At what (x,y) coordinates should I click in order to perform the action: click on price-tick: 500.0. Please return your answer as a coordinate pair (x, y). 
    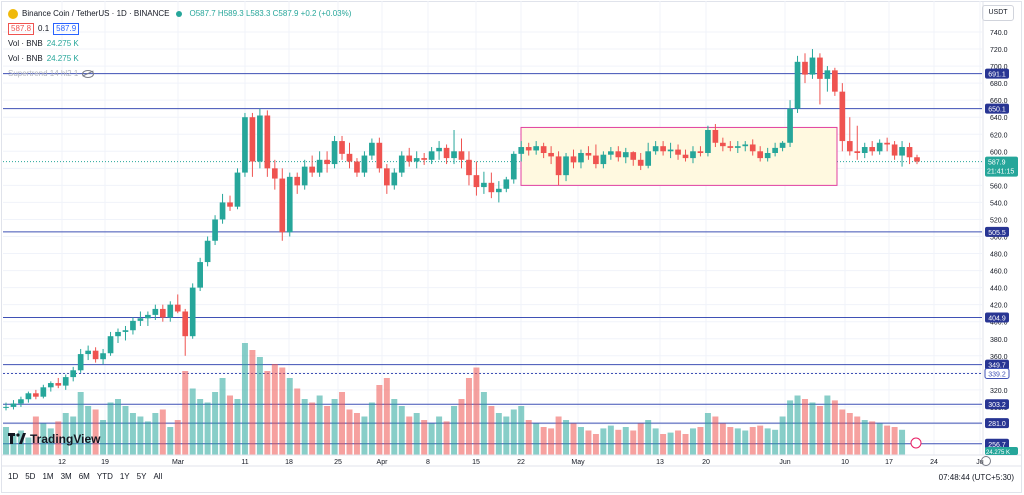
    Looking at the image, I should click on (999, 238).